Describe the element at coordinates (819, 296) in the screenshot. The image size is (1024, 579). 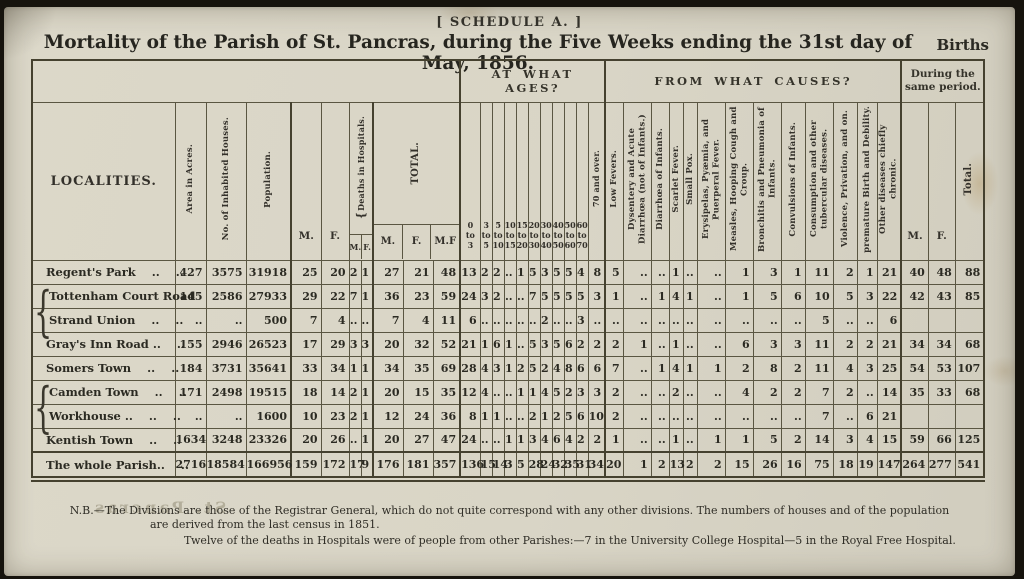
I see `value-cell: 10` at that location.